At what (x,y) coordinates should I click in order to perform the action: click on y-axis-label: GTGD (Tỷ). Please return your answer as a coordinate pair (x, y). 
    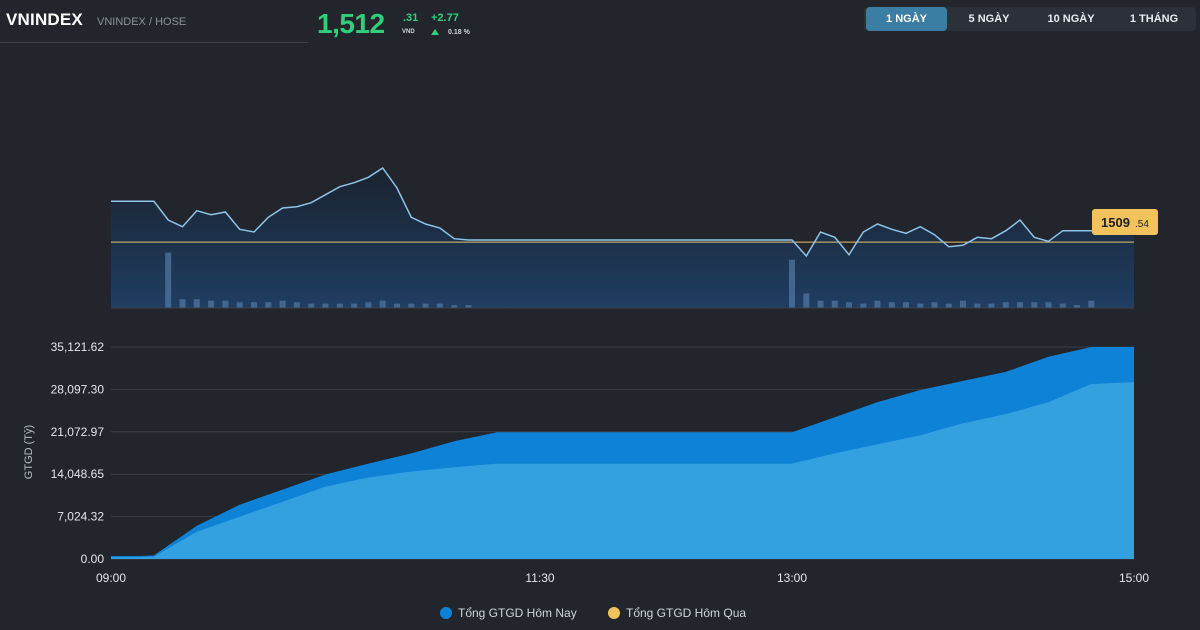
    Looking at the image, I should click on (29, 452).